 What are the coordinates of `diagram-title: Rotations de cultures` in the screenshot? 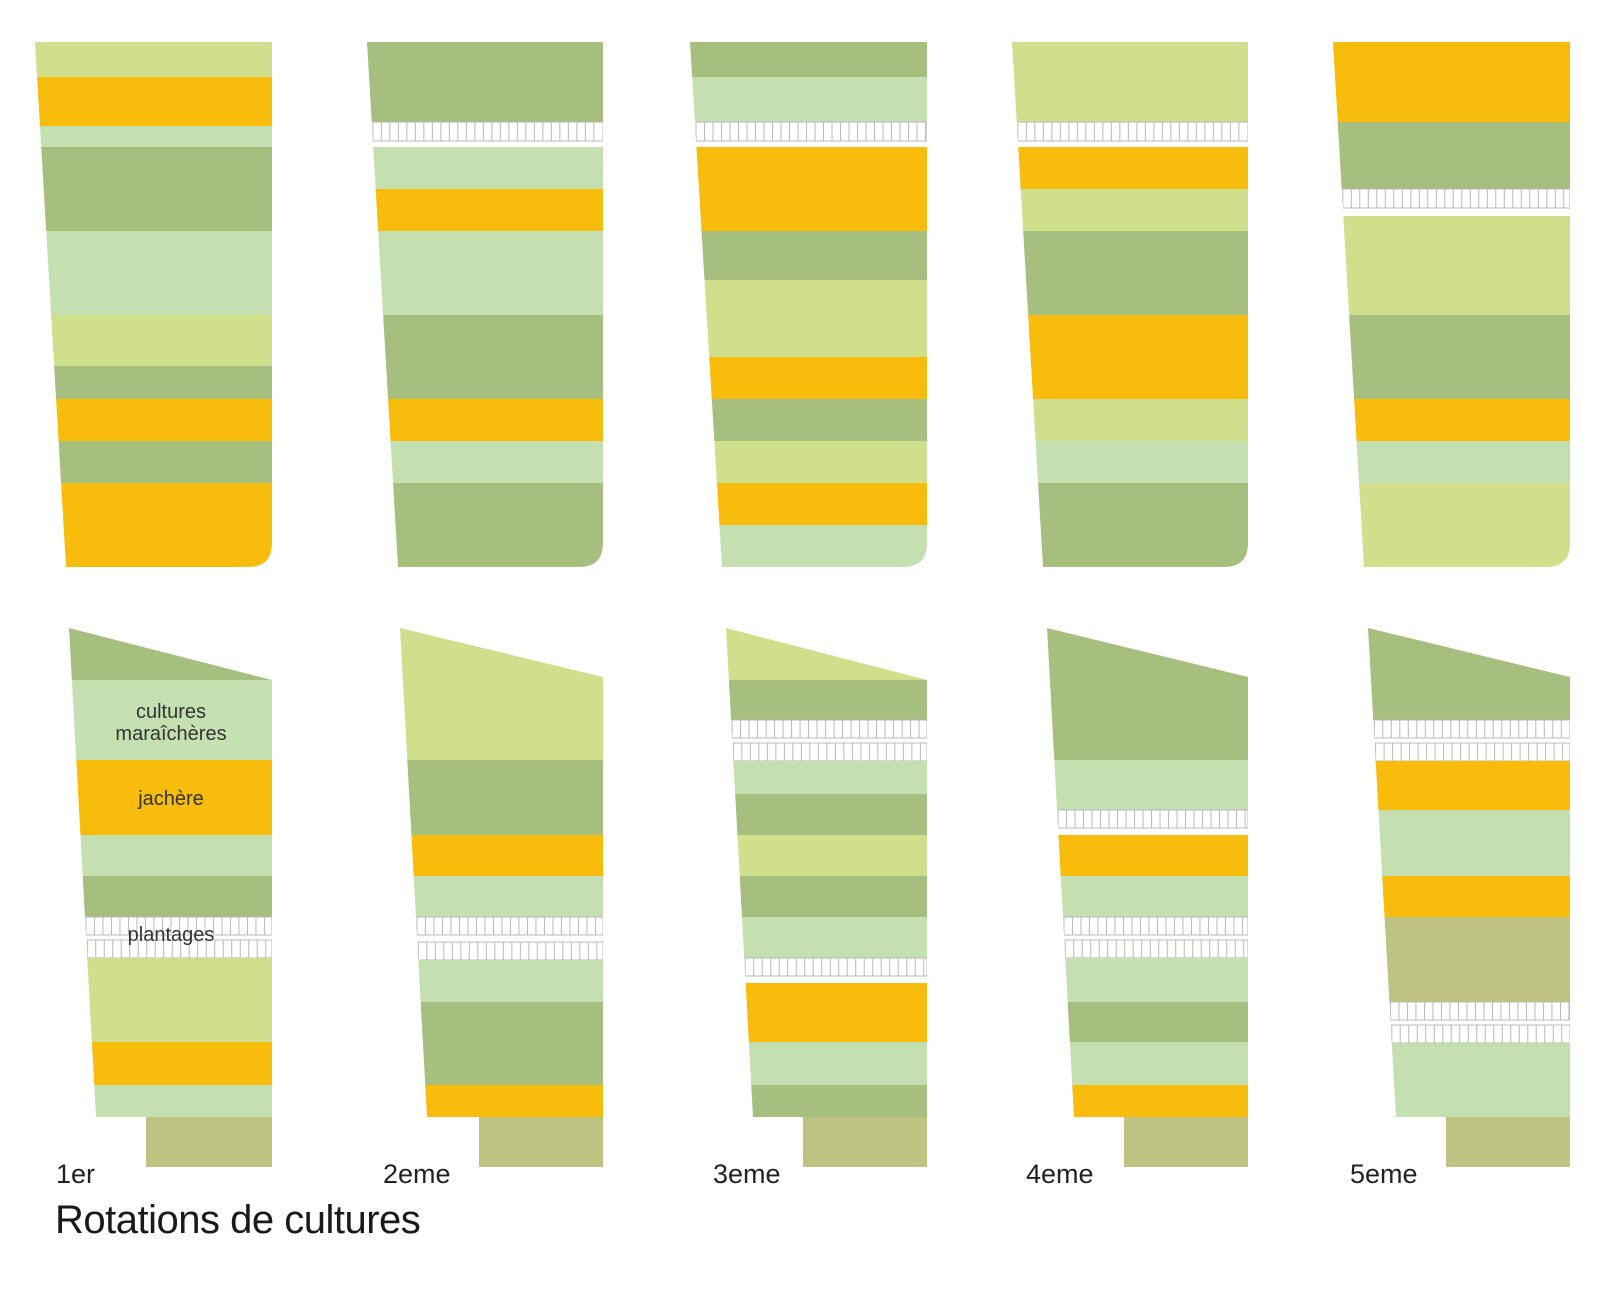 It's located at (238, 1220).